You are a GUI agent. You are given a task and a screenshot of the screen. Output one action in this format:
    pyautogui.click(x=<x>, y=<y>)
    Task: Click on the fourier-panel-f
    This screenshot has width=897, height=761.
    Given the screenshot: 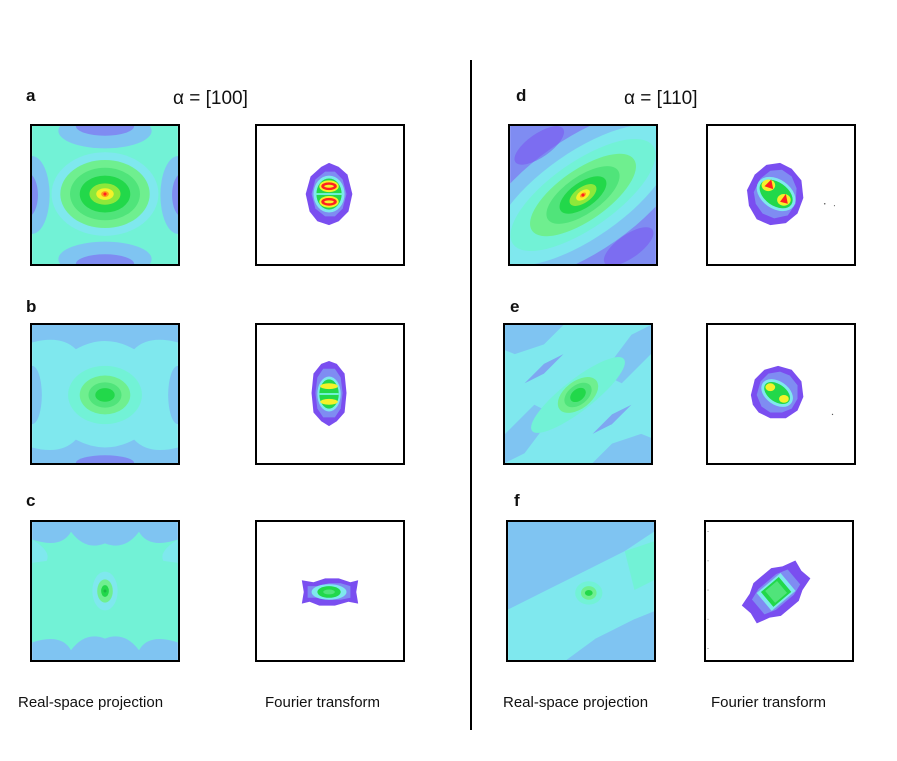 What is the action you would take?
    pyautogui.click(x=779, y=591)
    